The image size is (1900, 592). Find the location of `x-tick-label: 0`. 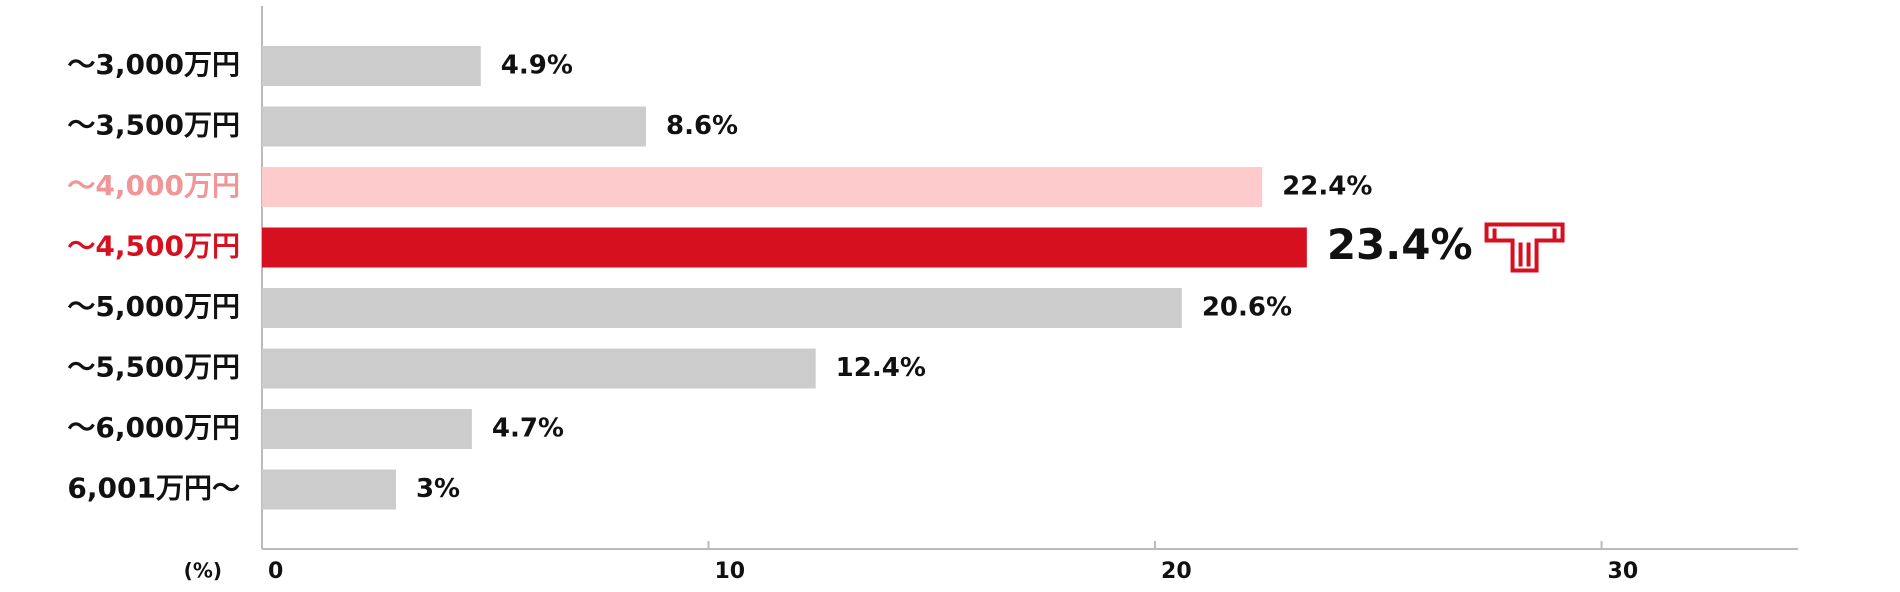

x-tick-label: 0 is located at coordinates (275, 571).